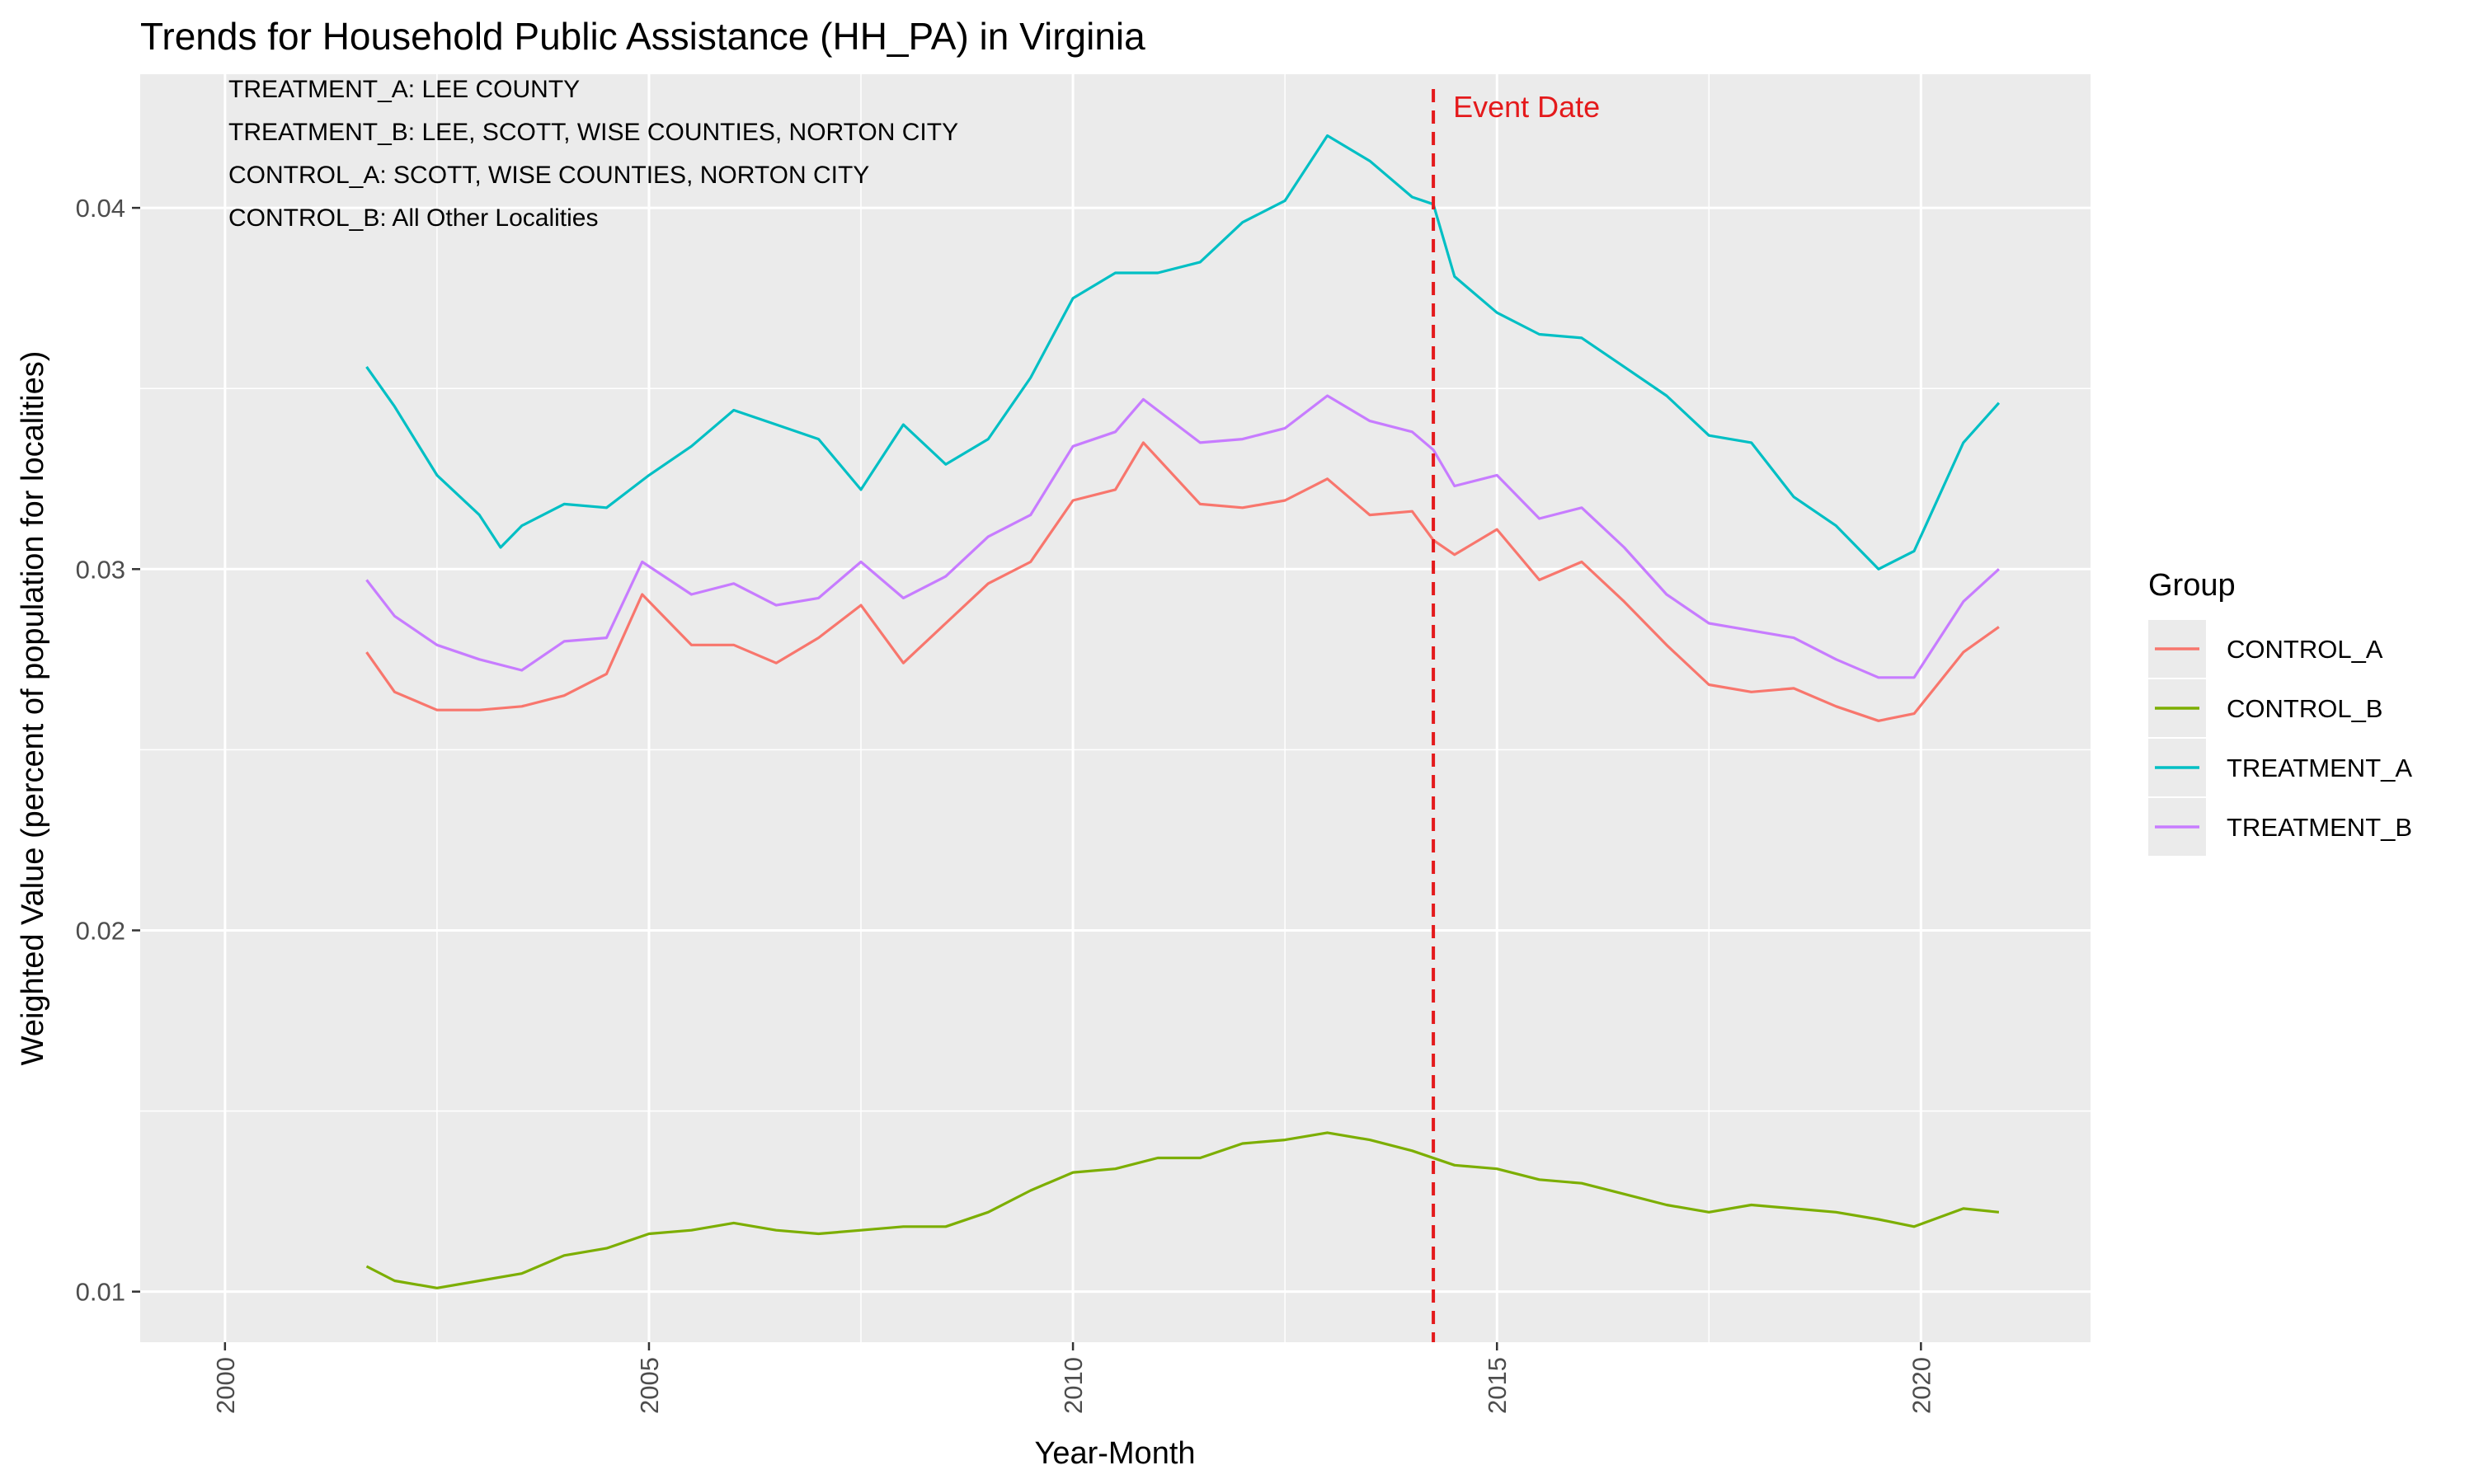 This screenshot has height=1484, width=2474. I want to click on y-axis: 0.01 0.02 0.03 0.04, so click(108, 750).